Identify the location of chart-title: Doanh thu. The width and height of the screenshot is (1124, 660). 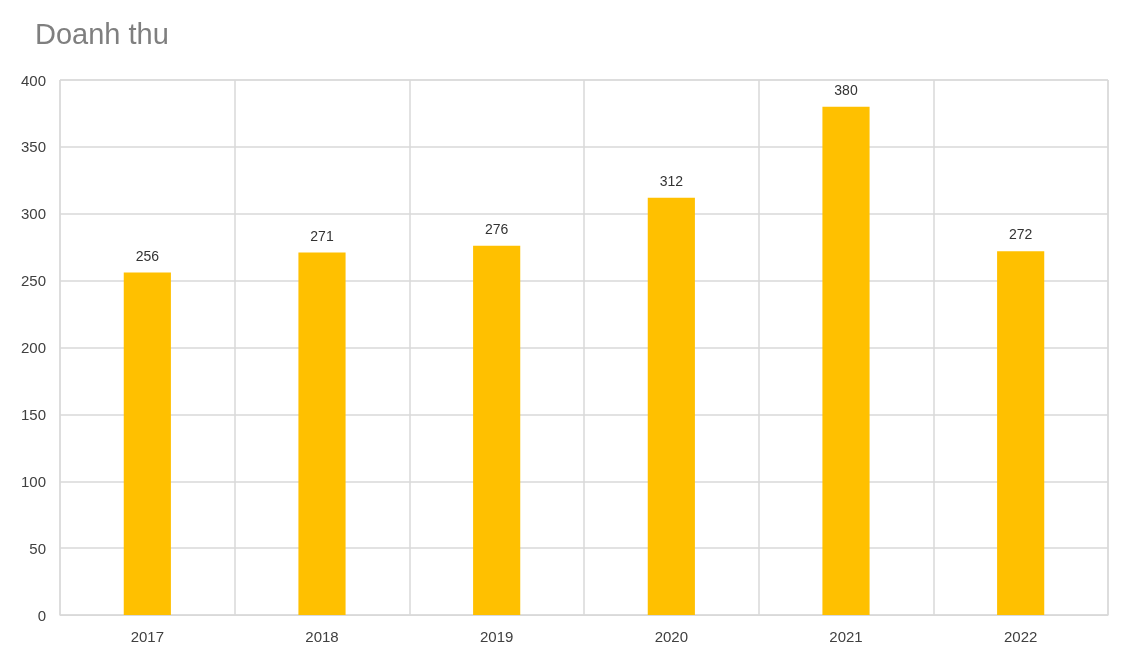
(102, 33).